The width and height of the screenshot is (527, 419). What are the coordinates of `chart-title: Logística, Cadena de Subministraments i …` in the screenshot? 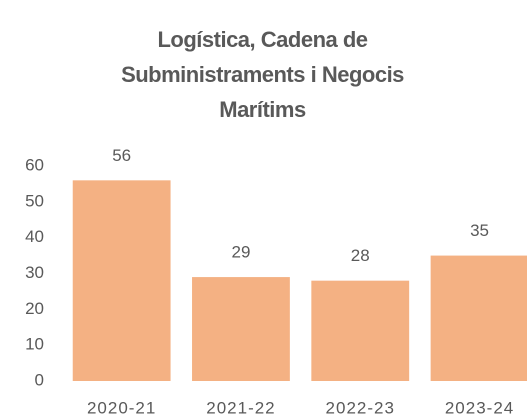 It's located at (262, 74).